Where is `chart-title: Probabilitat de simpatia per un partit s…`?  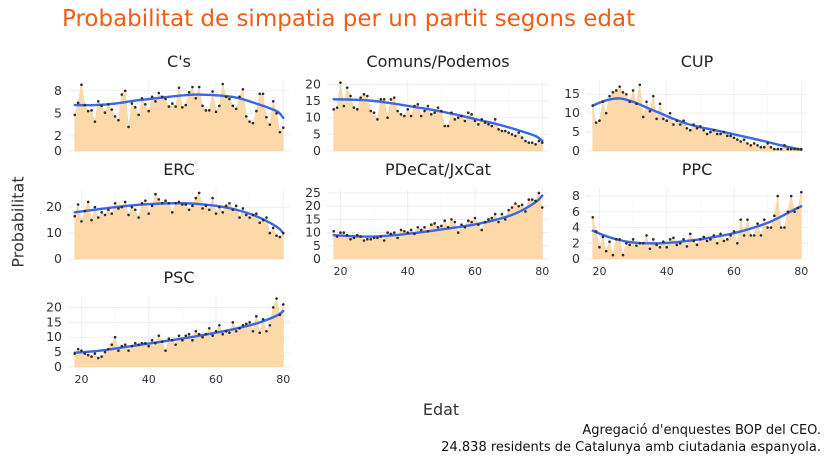
chart-title: Probabilitat de simpatia per un partit s… is located at coordinates (349, 19).